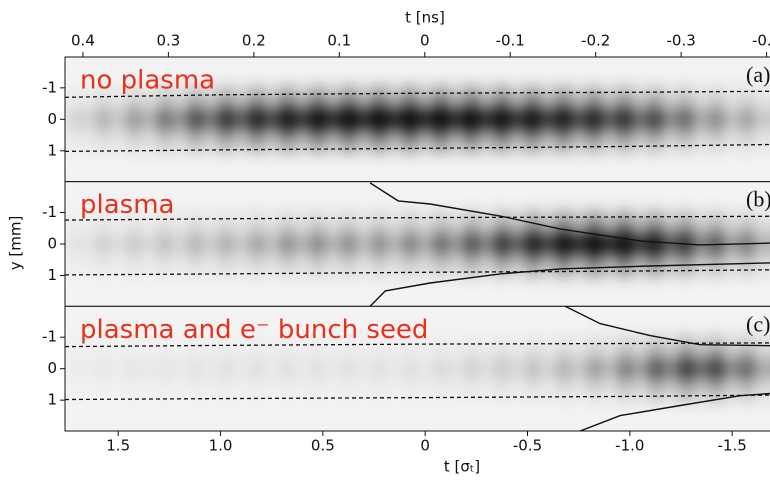 The width and height of the screenshot is (770, 480). I want to click on x2-tick-label: -0.2, so click(595, 41).